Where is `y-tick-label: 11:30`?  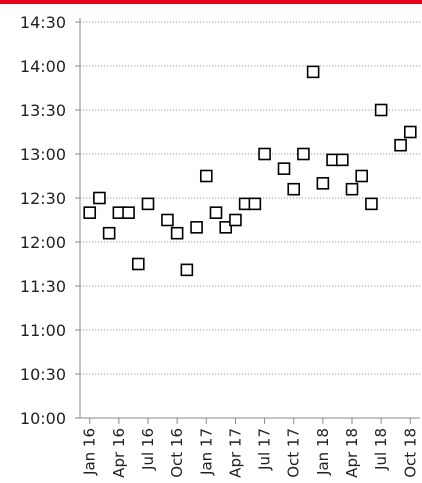 y-tick-label: 11:30 is located at coordinates (43, 286).